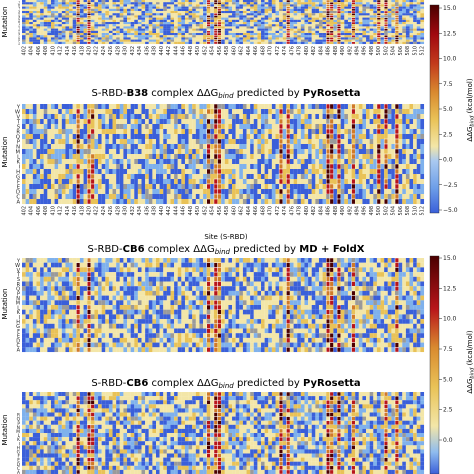 The width and height of the screenshot is (474, 474). Describe the element at coordinates (205, 211) in the screenshot. I see `x-tick-label: 452` at that location.